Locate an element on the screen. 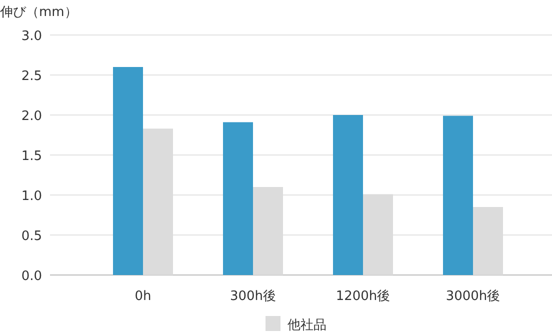  y-axis-title: 伸び（mm） is located at coordinates (39, 12).